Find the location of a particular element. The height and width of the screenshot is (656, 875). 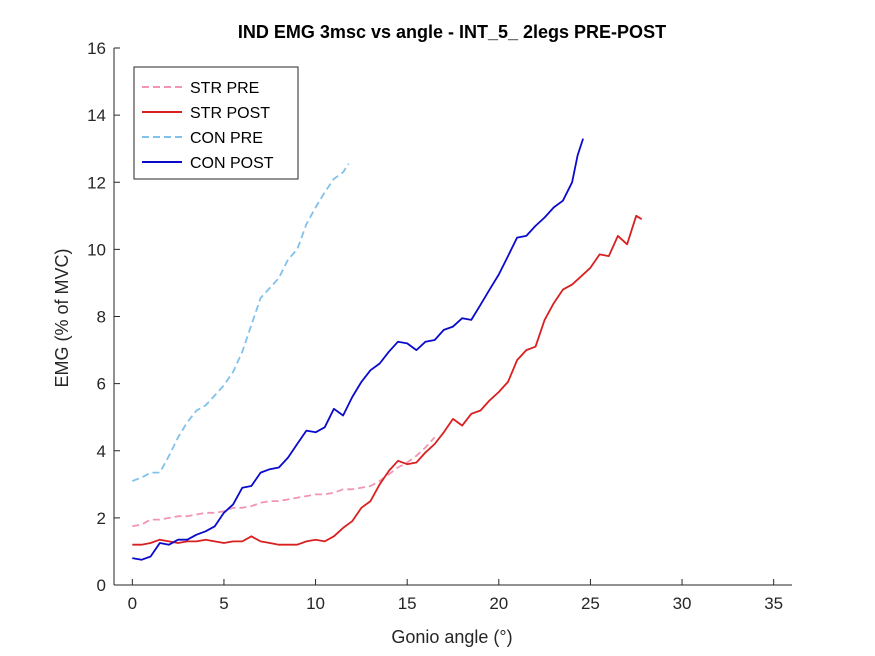

legend-label-str-pre: STR PRE is located at coordinates (224, 88).